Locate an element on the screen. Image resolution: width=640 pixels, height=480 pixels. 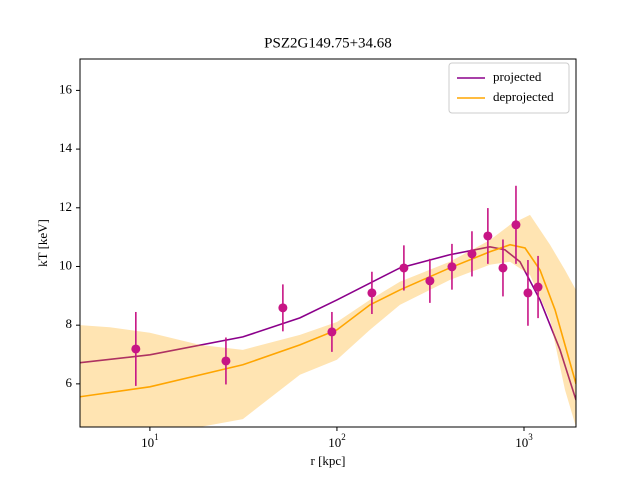
y-axis-label: kT [keV] is located at coordinates (42, 243).